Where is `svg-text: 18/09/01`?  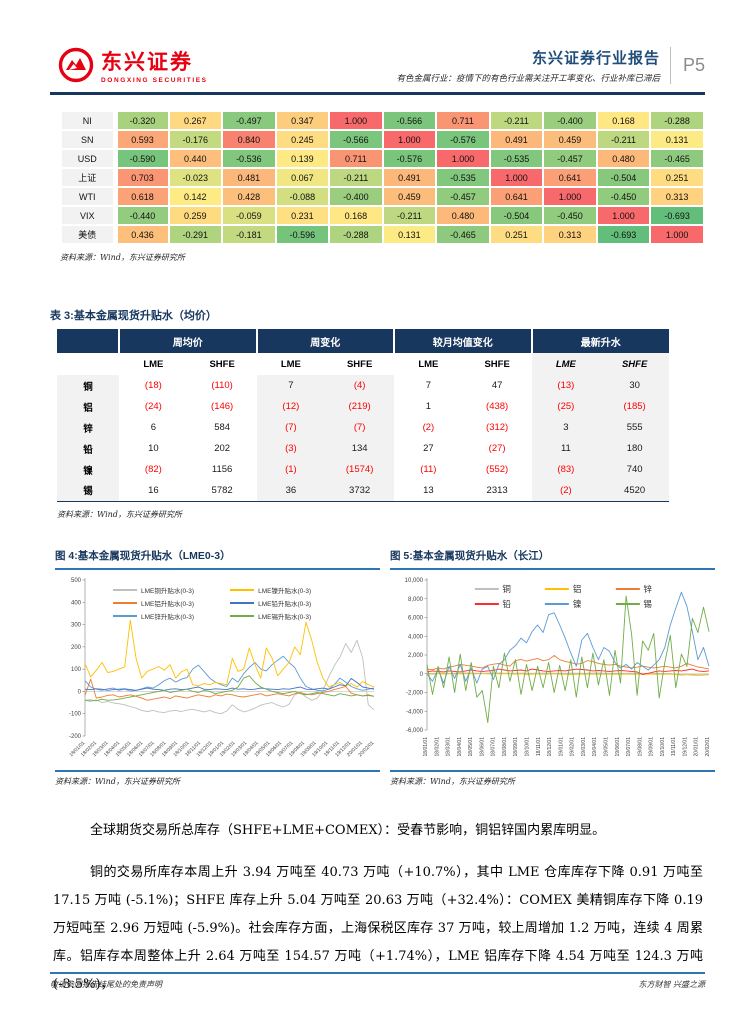 svg-text: 18/09/01 is located at coordinates (516, 746).